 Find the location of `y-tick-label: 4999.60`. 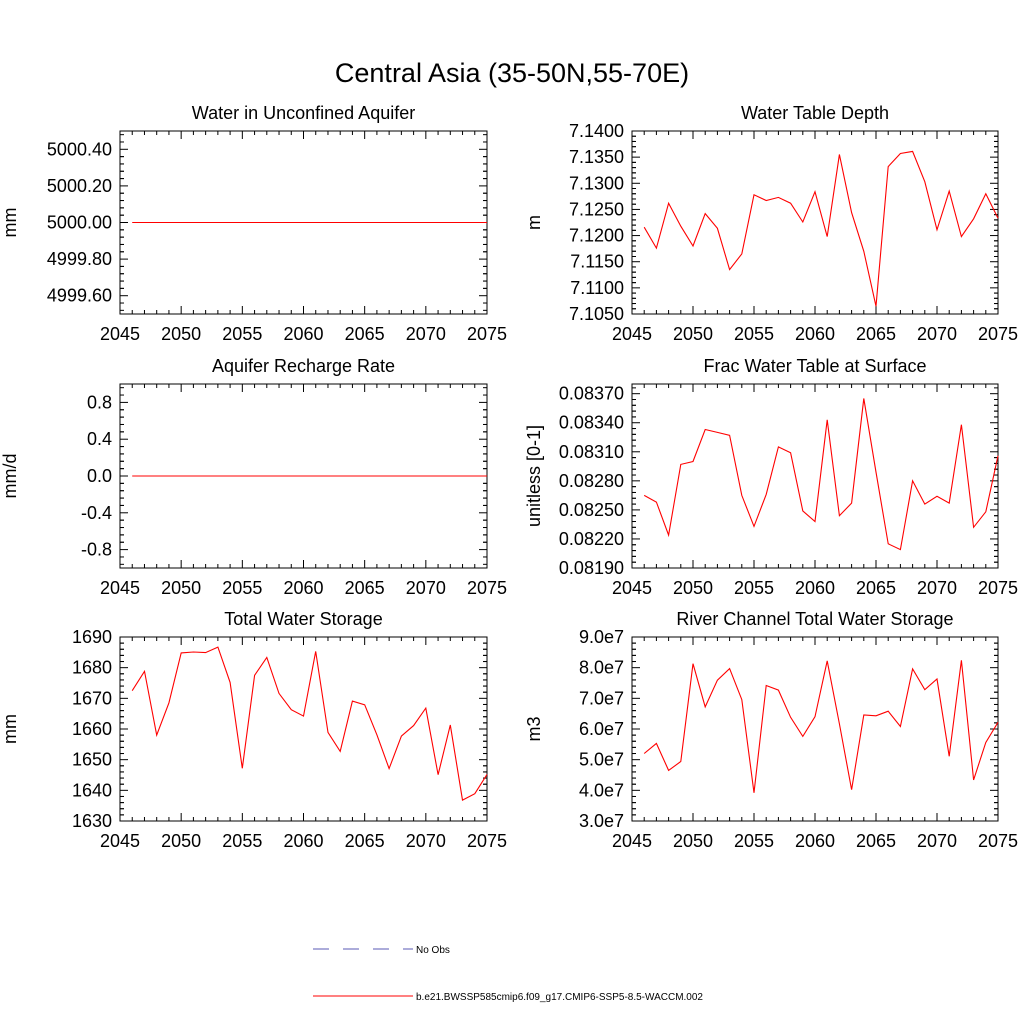

y-tick-label: 4999.60 is located at coordinates (79, 296).